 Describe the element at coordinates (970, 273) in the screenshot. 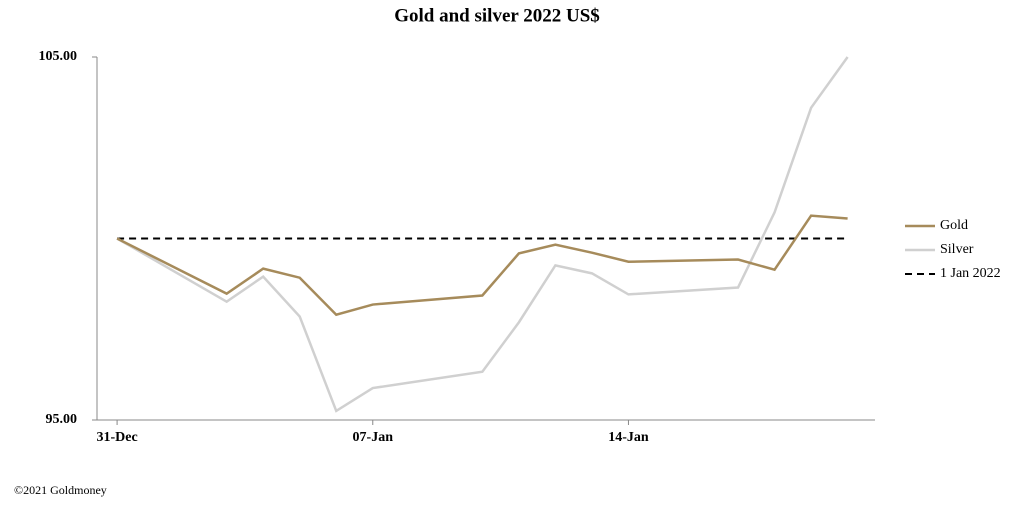

I see `legend-label: 1 Jan 2022` at that location.